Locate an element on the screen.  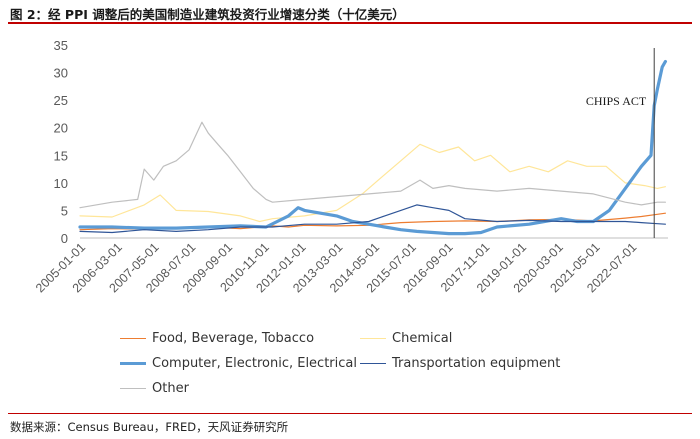
source-rule is located at coordinates (350, 413).